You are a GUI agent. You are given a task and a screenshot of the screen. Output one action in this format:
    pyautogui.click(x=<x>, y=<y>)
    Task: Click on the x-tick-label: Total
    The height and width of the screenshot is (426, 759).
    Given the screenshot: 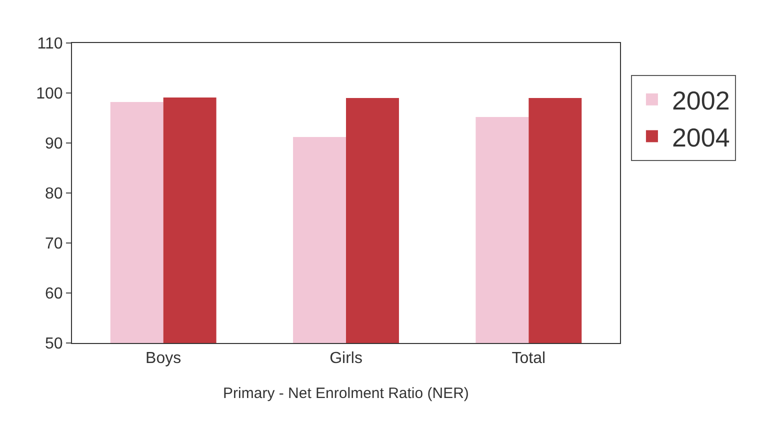 What is the action you would take?
    pyautogui.click(x=529, y=359)
    